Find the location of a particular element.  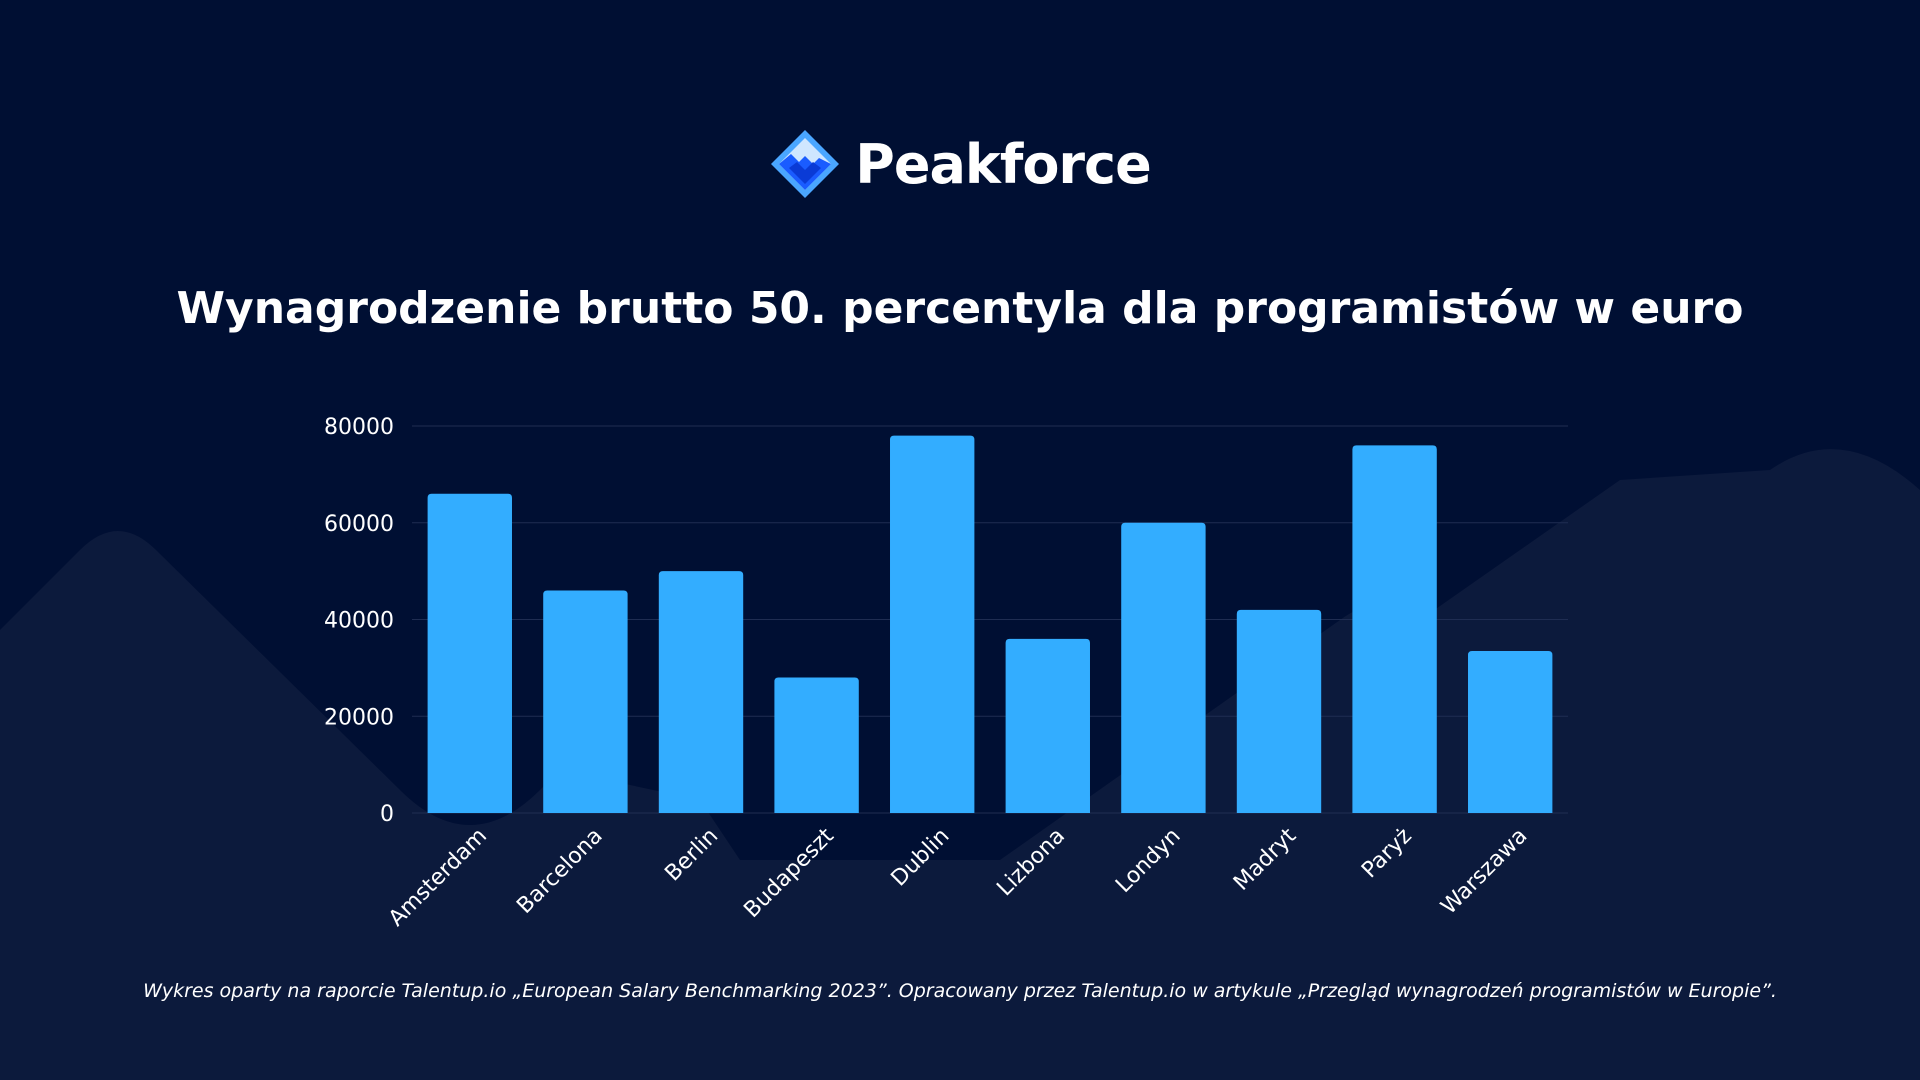

x-tick-label: Barcelona is located at coordinates (559, 871).